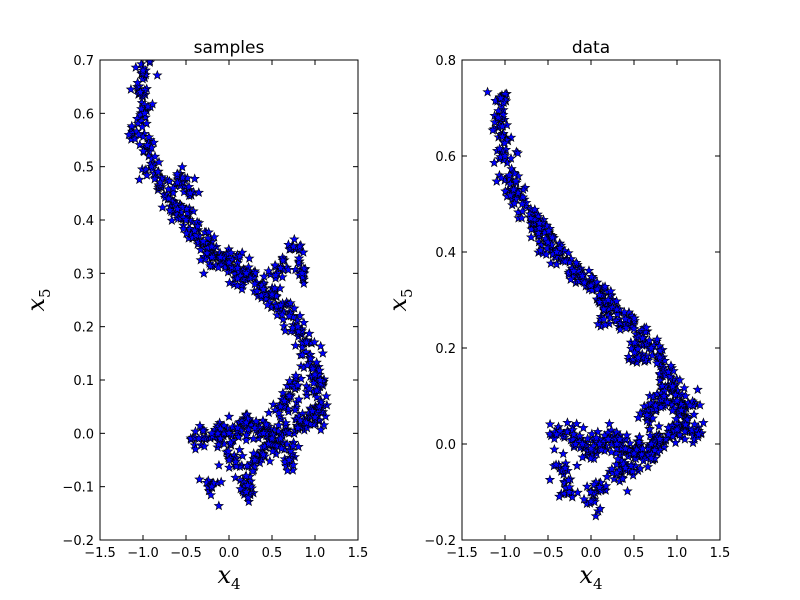 The height and width of the screenshot is (600, 800). Describe the element at coordinates (83, 168) in the screenshot. I see `y-tick-label: 0.5` at that location.